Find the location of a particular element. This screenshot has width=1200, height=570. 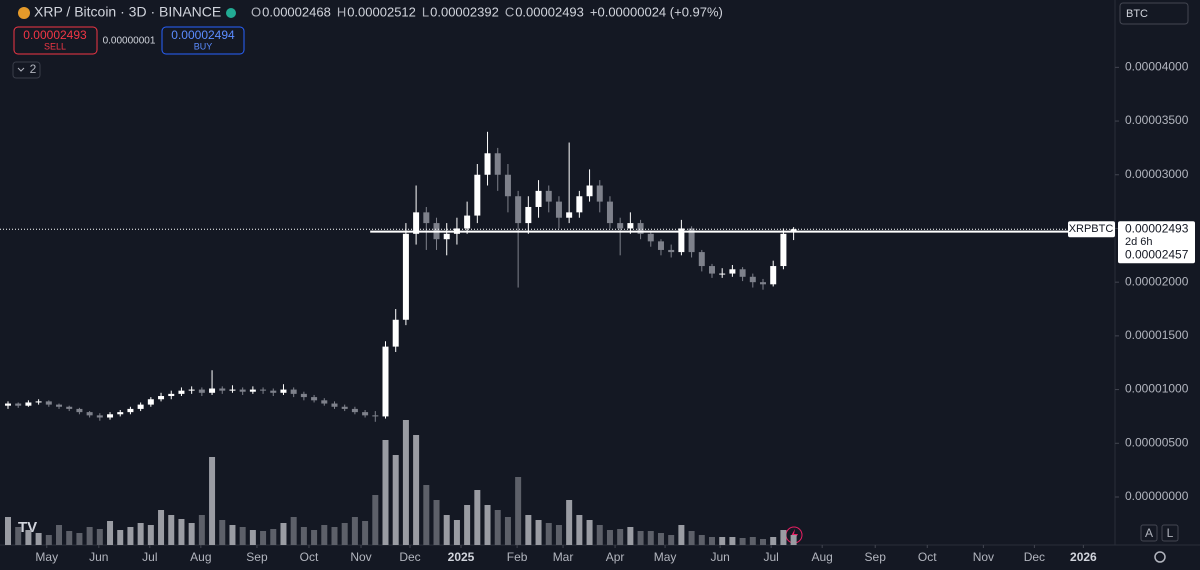

log-scale-button is located at coordinates (1170, 533).